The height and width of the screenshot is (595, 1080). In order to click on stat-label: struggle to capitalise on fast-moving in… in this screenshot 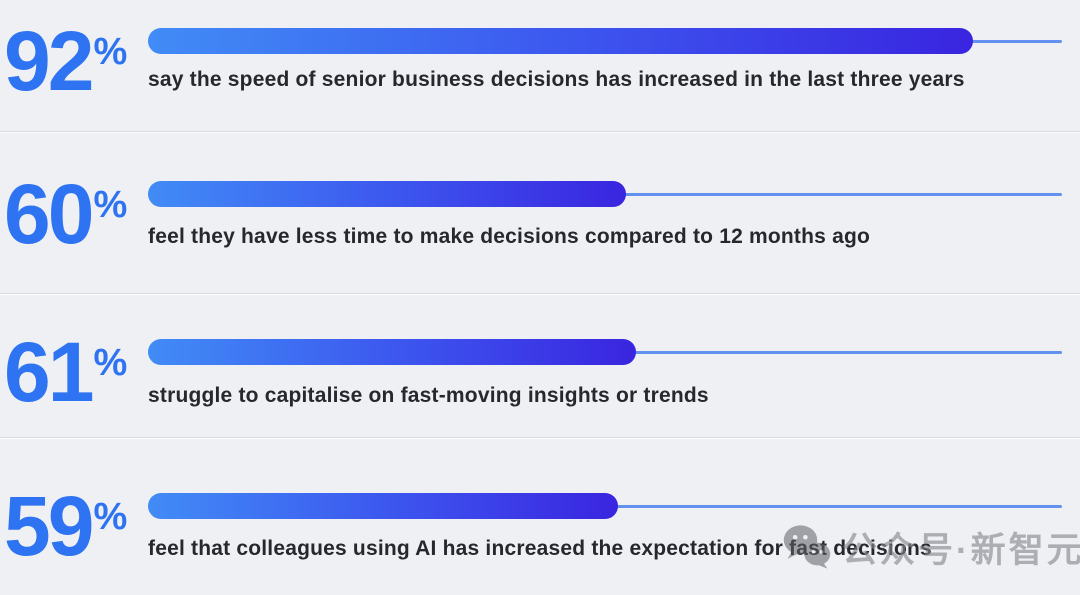, I will do `click(428, 395)`.